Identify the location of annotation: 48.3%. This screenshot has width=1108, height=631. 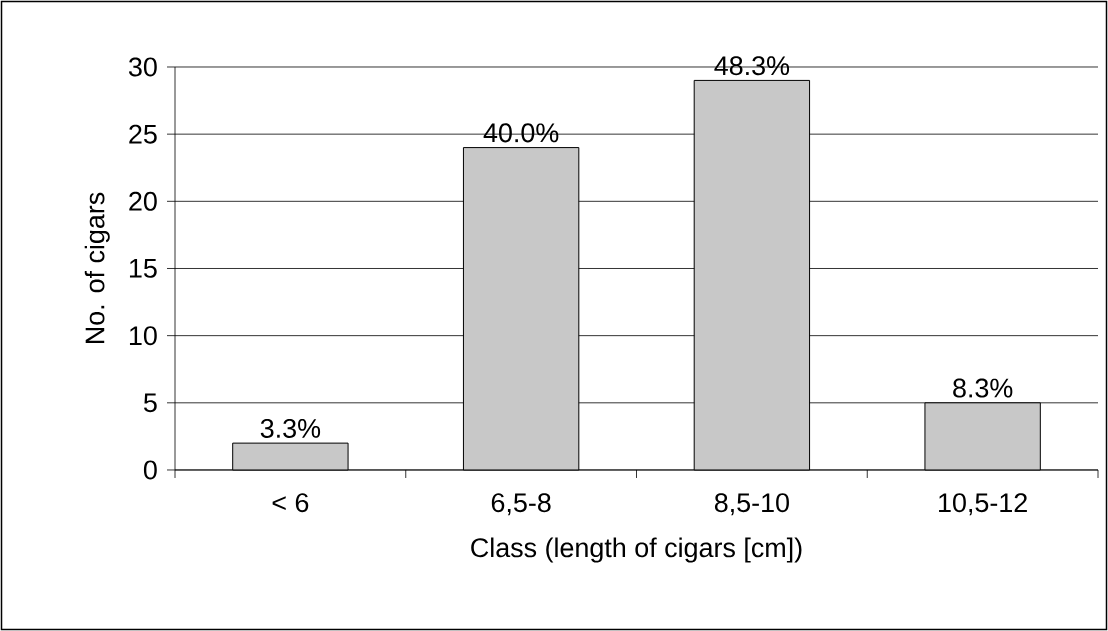
(752, 66).